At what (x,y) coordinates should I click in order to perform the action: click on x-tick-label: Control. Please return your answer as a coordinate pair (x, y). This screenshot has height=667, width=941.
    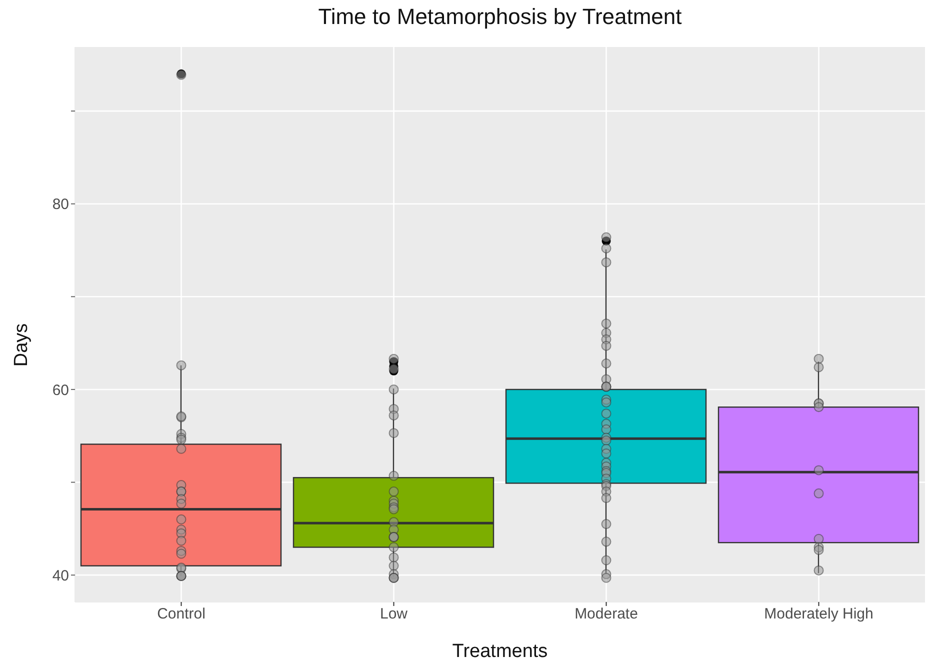
    Looking at the image, I should click on (181, 614).